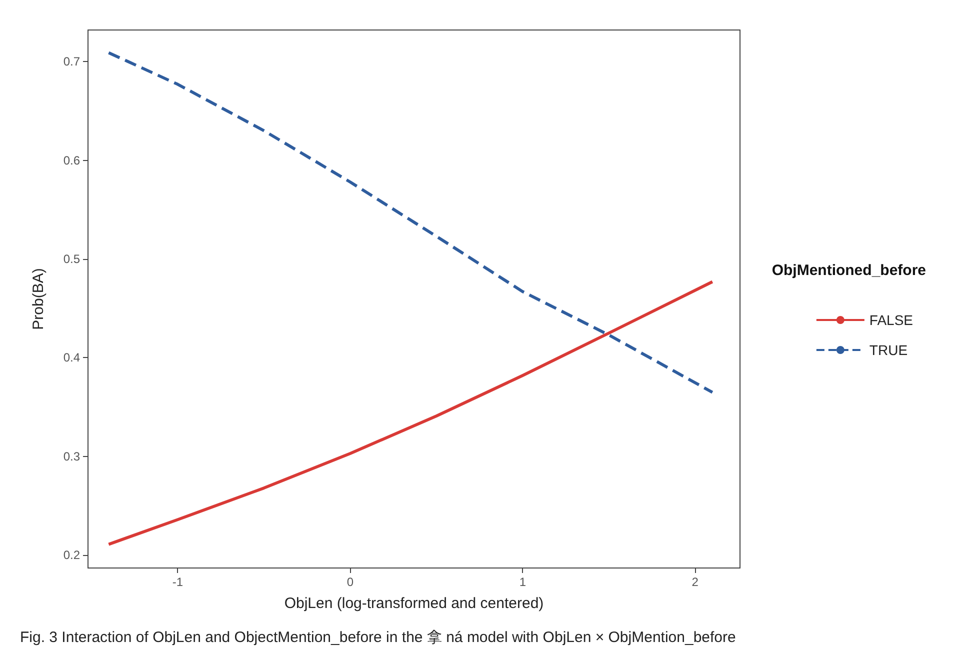 The width and height of the screenshot is (957, 650). I want to click on y-tick-label: 0.6, so click(71, 160).